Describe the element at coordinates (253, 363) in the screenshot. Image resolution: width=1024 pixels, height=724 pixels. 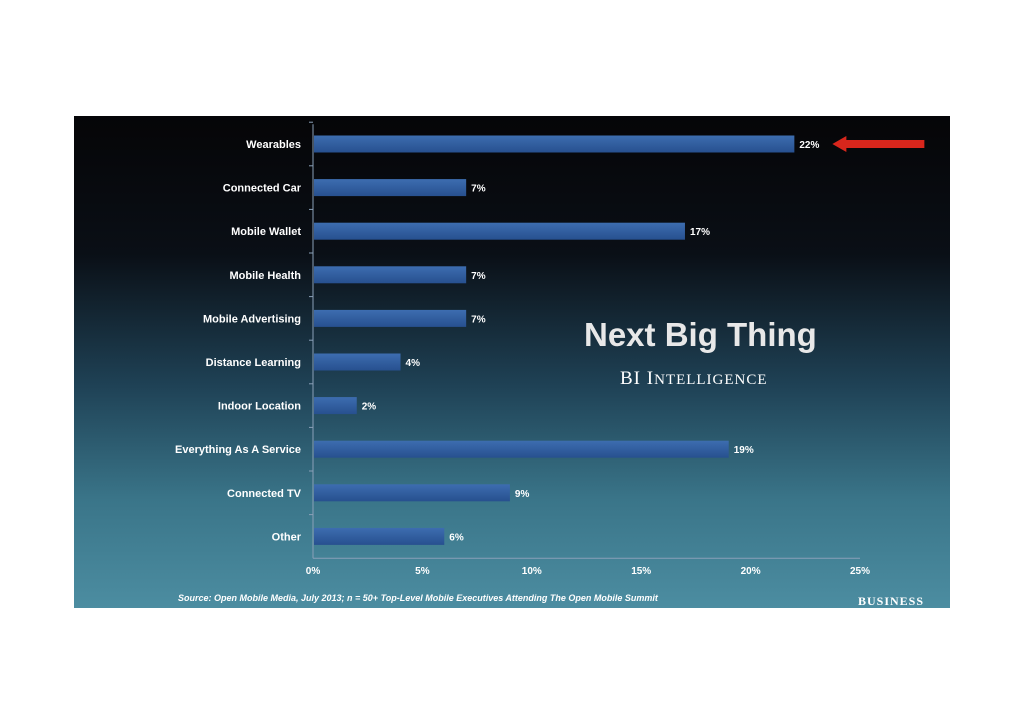
I see `category-label-distance-learning: Distance Learning` at that location.